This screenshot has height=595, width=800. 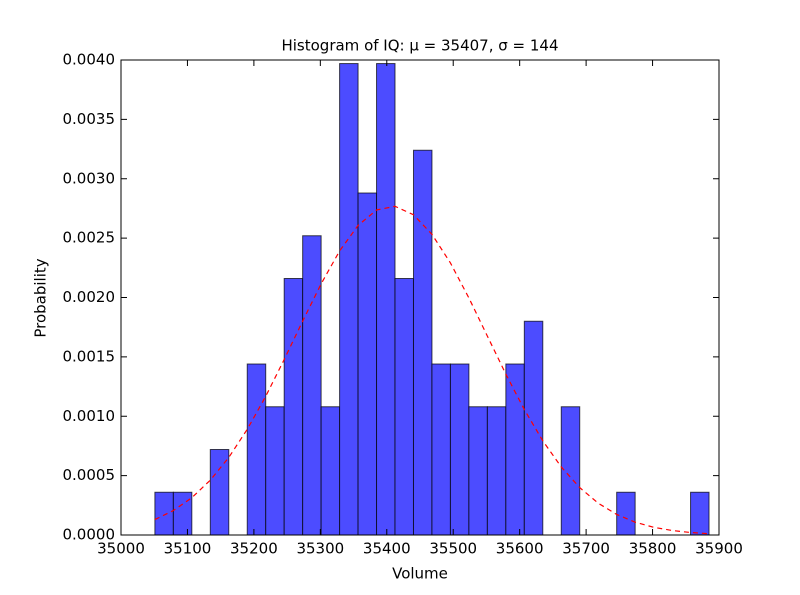 I want to click on y-tick-label: 0.0025, so click(x=89, y=238).